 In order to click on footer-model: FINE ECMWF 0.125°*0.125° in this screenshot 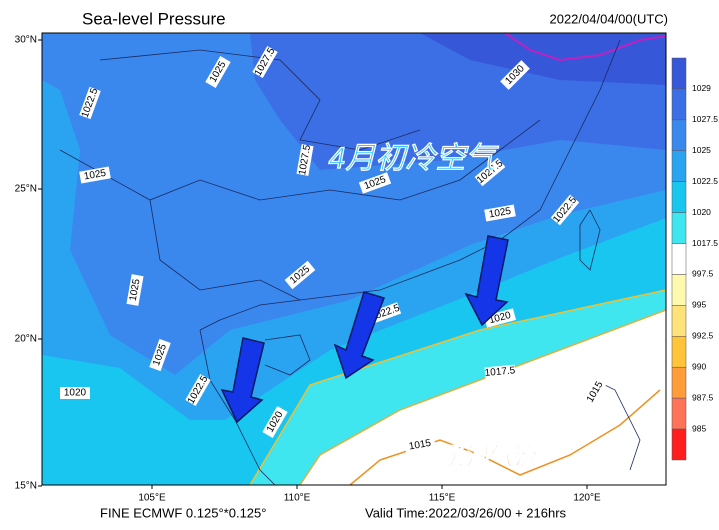, I will do `click(183, 512)`.